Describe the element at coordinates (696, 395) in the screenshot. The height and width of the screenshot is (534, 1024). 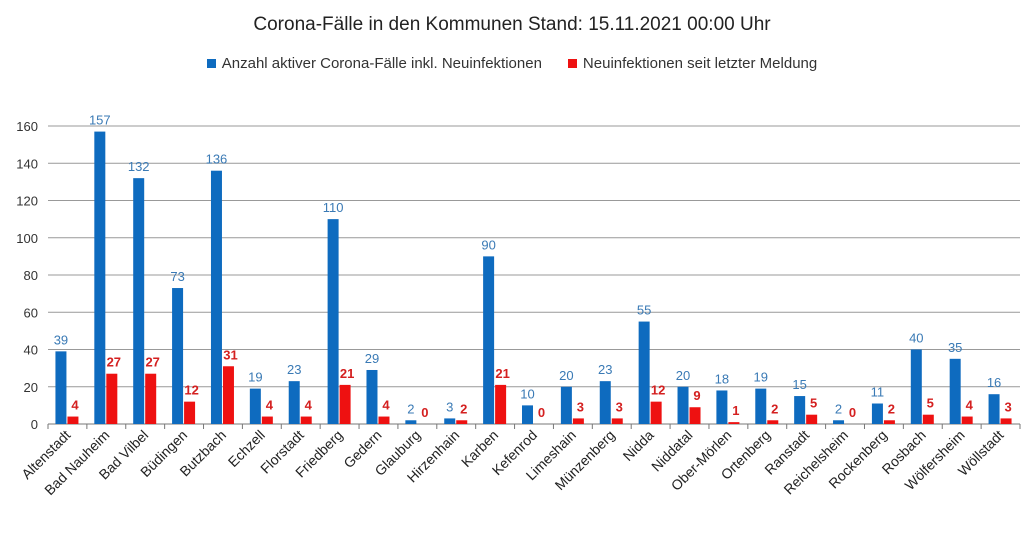
I see `data-label-new: 9` at that location.